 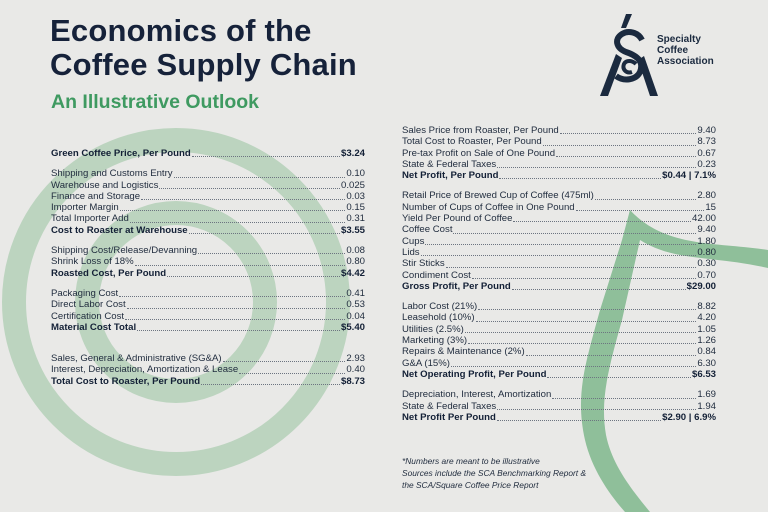 What do you see at coordinates (559, 351) in the screenshot?
I see `line-item: Repairs & Maintenance (2%) 0.84` at bounding box center [559, 351].